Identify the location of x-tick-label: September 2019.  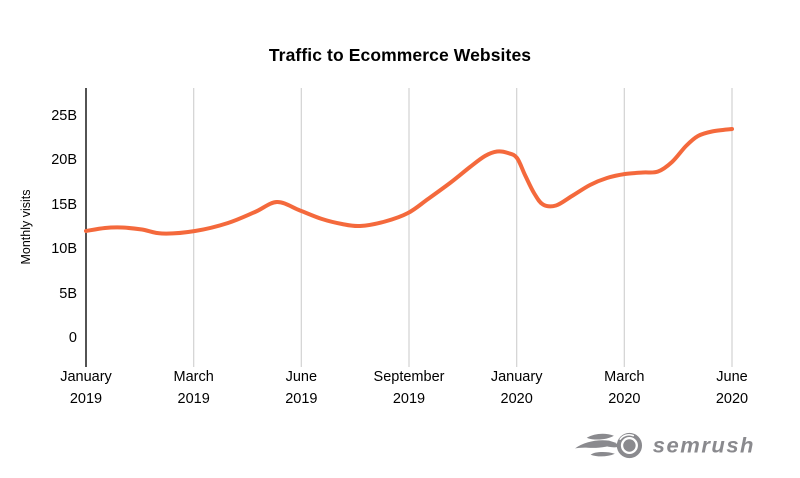
(409, 388).